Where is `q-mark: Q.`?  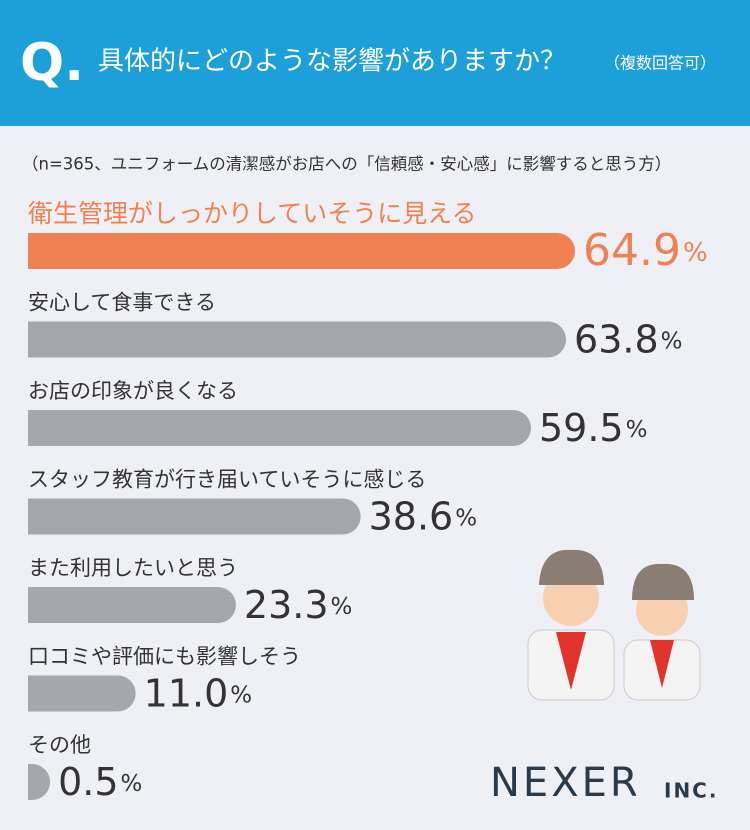
q-mark: Q. is located at coordinates (52, 63).